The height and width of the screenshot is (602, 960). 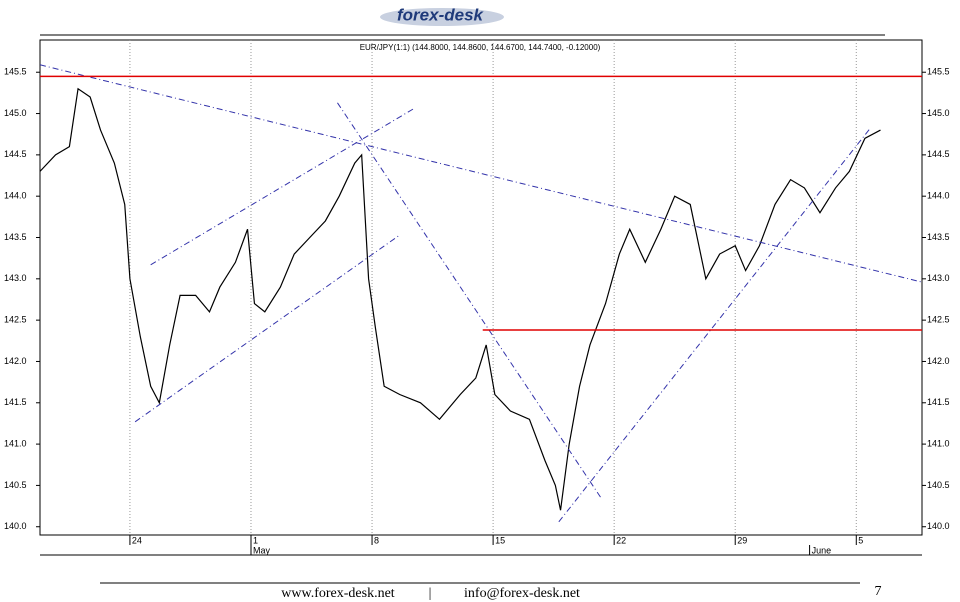 What do you see at coordinates (742, 540) in the screenshot?
I see `x-tick-label: 29` at bounding box center [742, 540].